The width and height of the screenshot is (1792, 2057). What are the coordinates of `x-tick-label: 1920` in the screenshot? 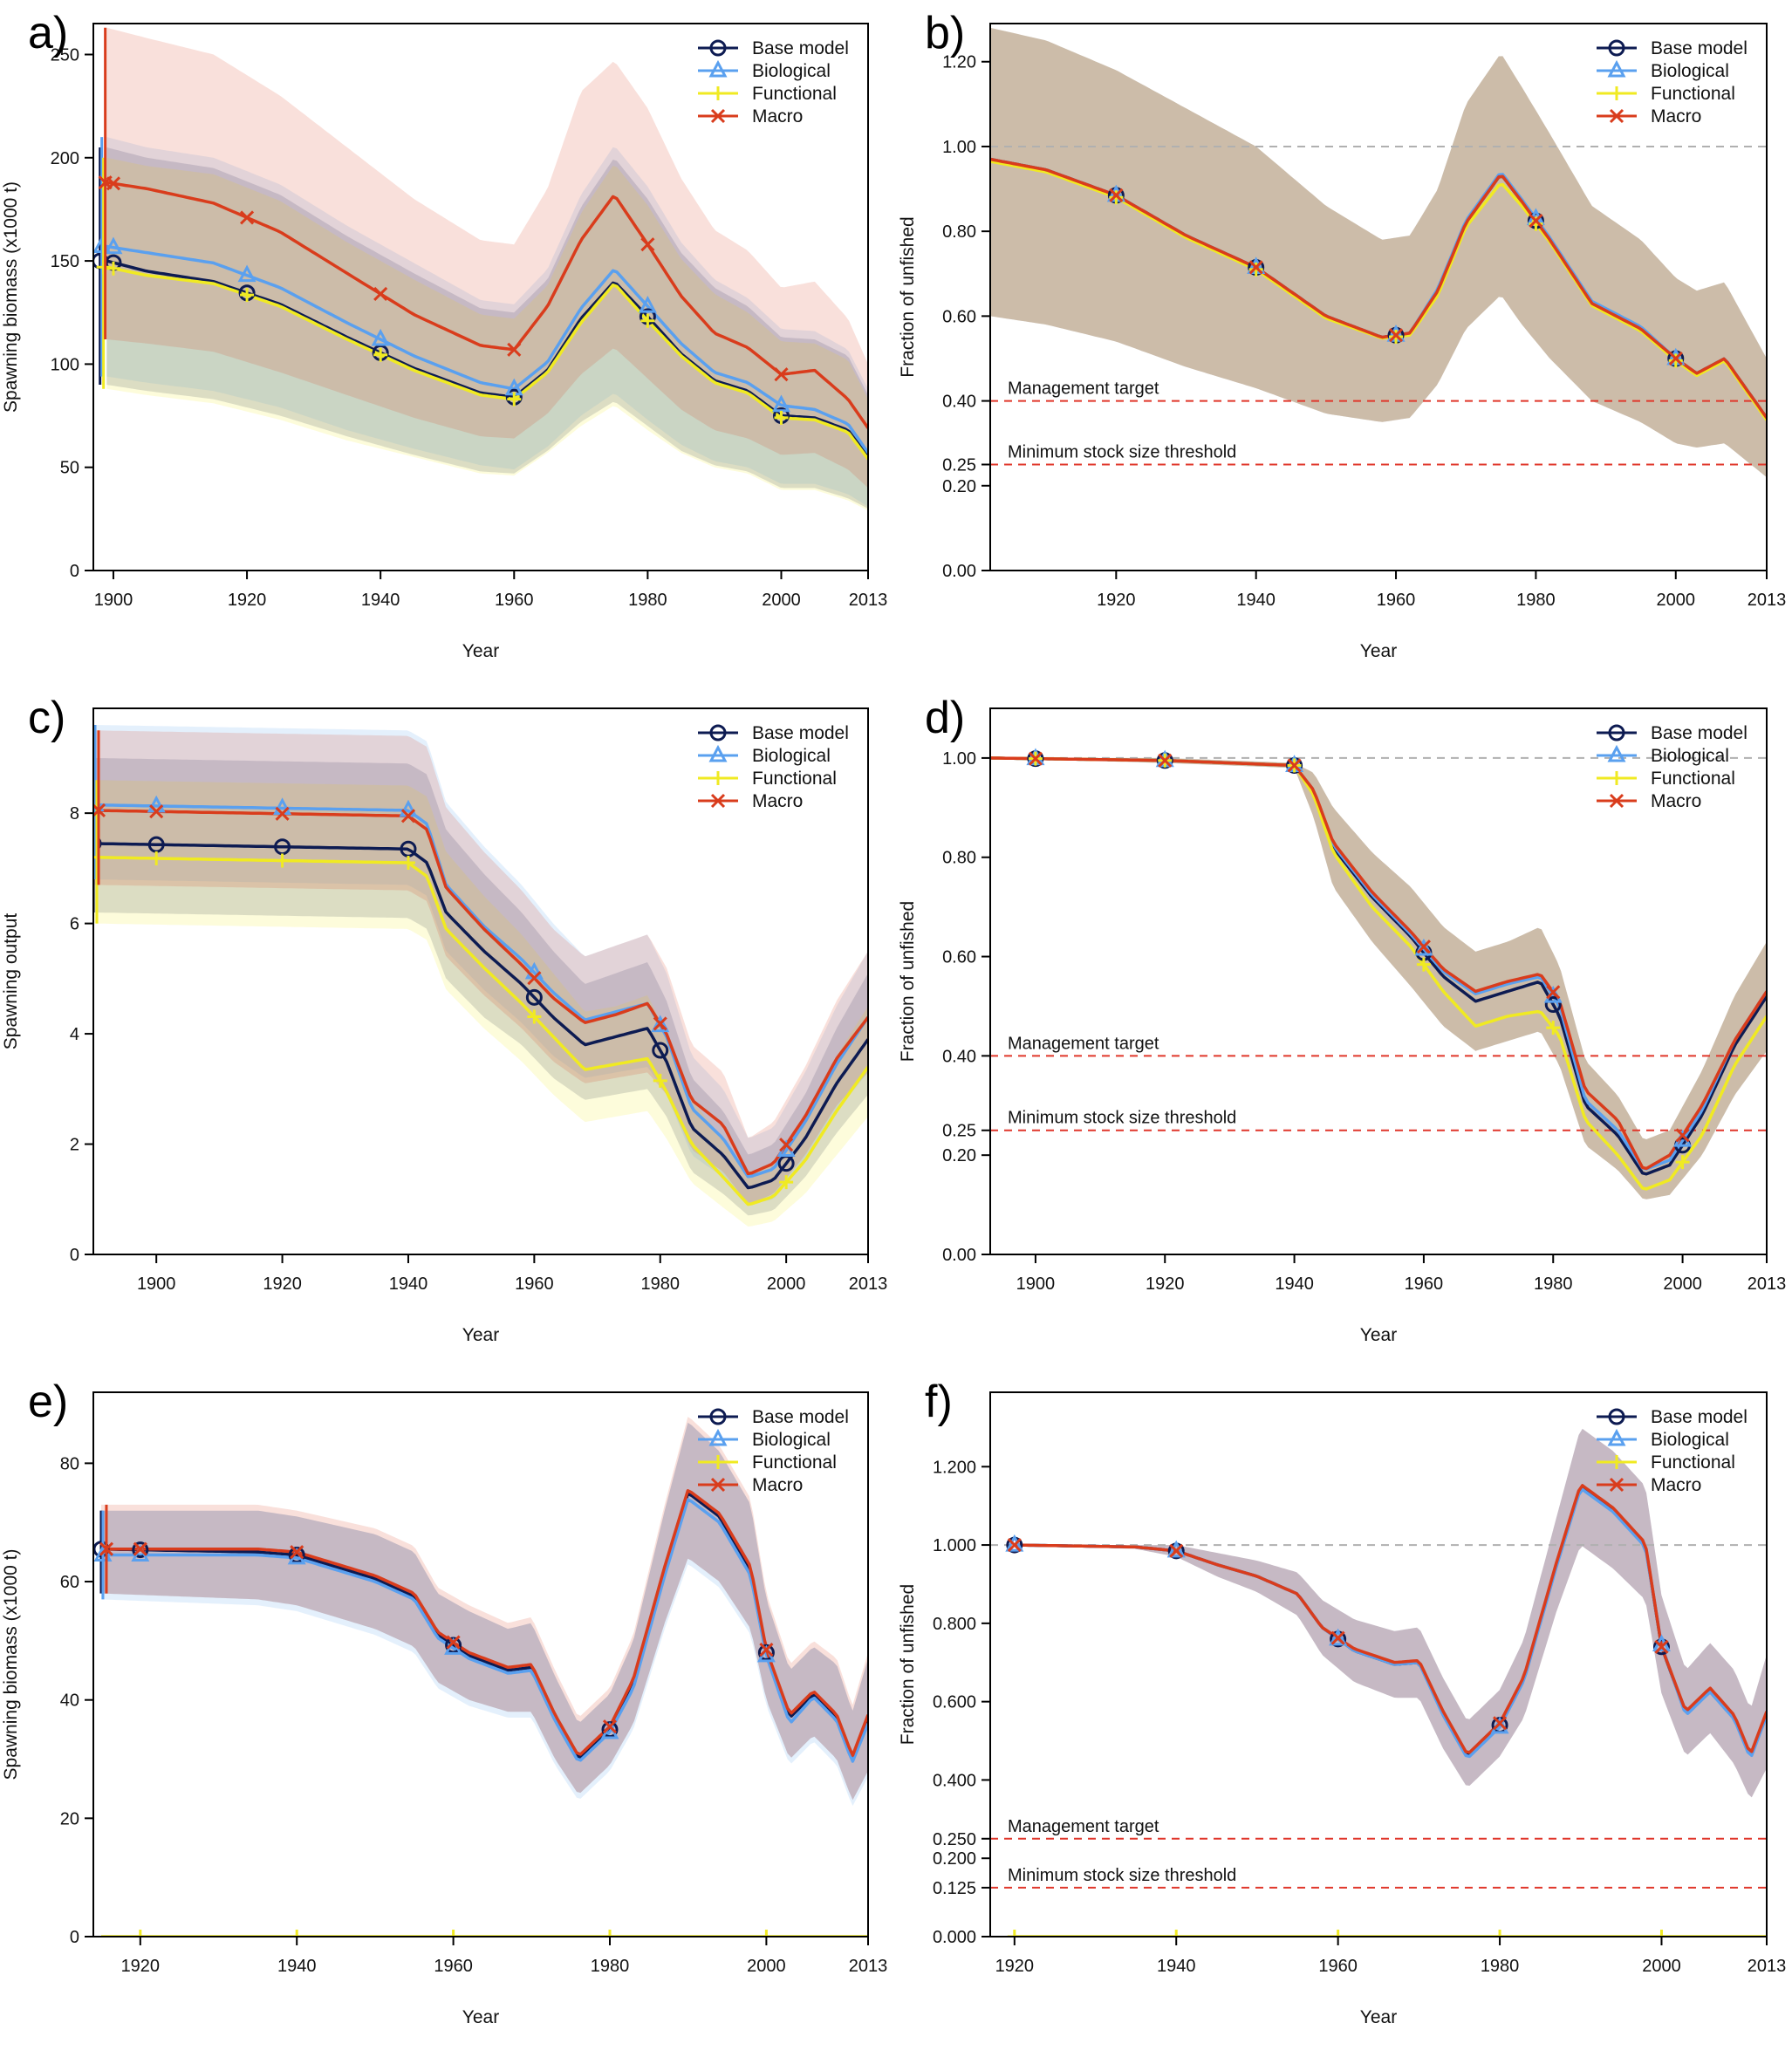 It's located at (1116, 601).